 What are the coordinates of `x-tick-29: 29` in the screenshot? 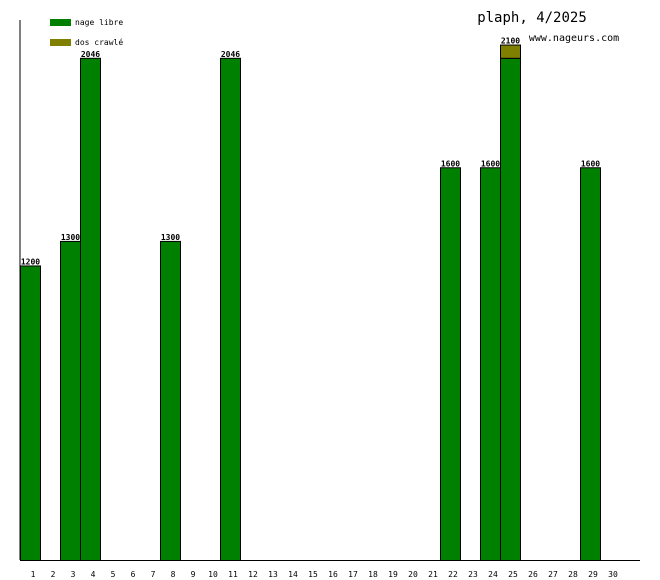 It's located at (593, 574).